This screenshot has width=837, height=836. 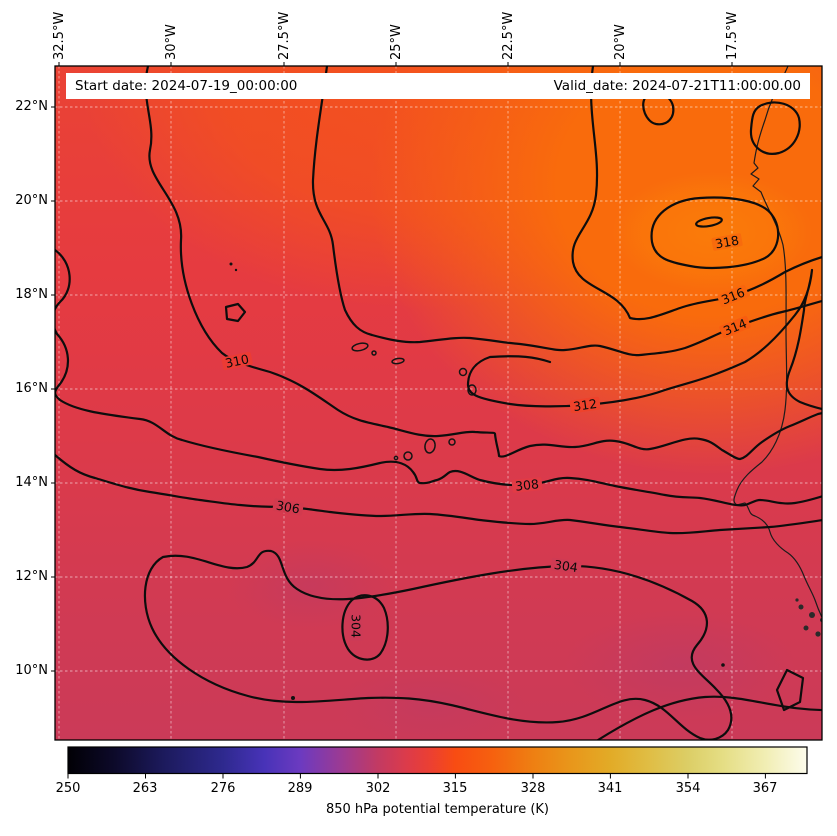 What do you see at coordinates (31, 106) in the screenshot?
I see `lat-tick-label: 22°N` at bounding box center [31, 106].